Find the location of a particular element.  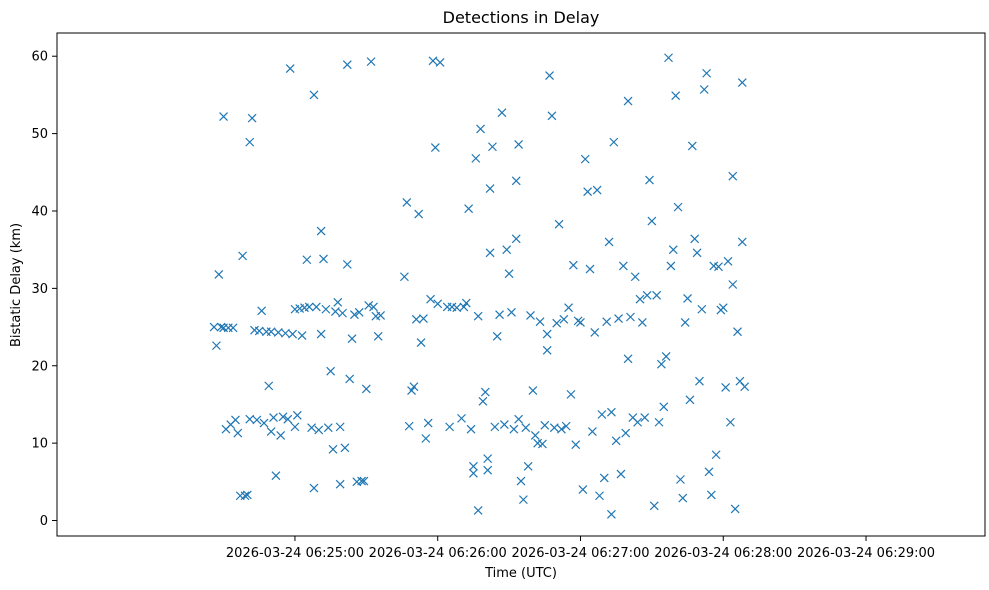

x-tick-label: 2026-03-24 06:25:00 is located at coordinates (295, 553).